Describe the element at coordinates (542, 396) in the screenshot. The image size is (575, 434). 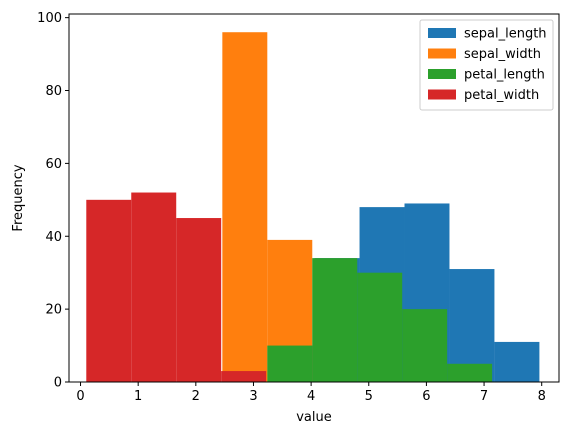
I see `x-tick-label: 8` at that location.